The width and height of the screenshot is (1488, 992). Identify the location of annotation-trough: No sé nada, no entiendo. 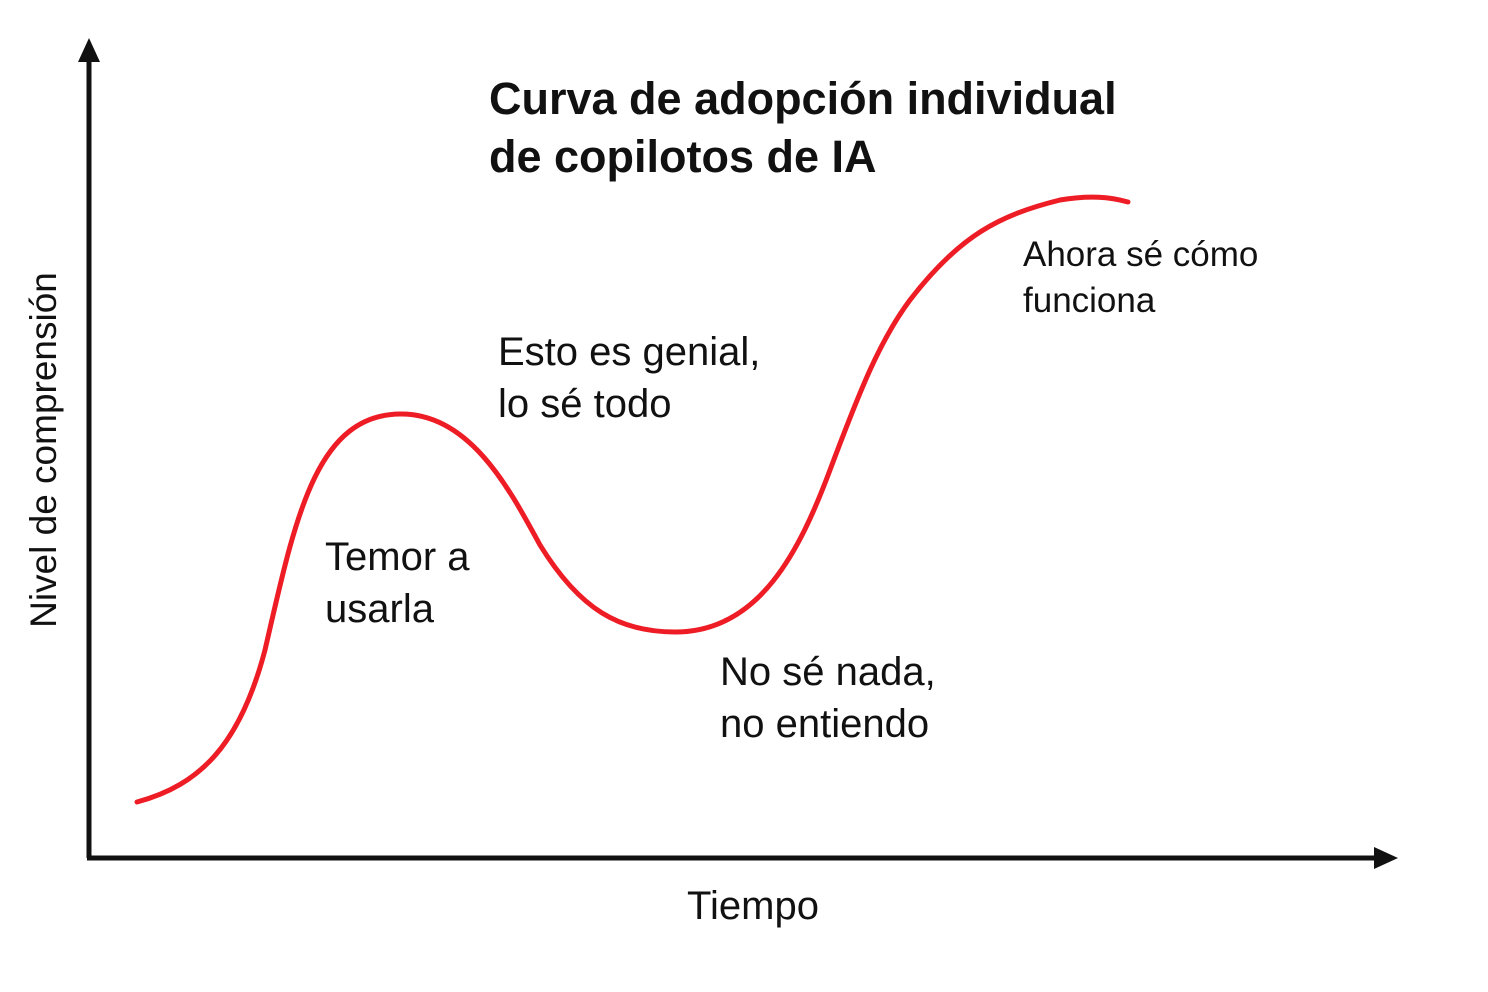
(828, 698).